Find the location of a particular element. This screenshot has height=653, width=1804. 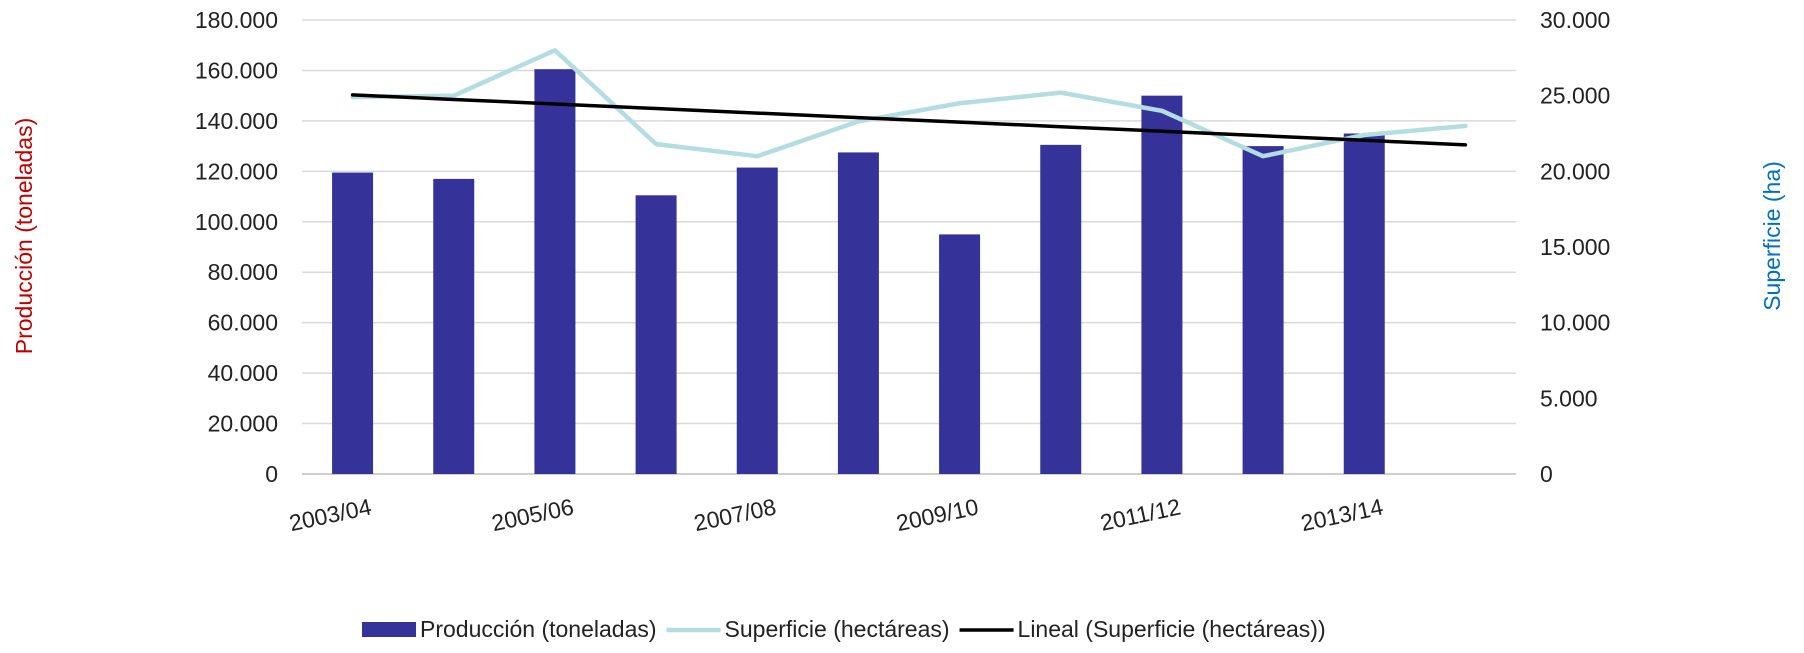

trendline-series-line is located at coordinates (909, 120).